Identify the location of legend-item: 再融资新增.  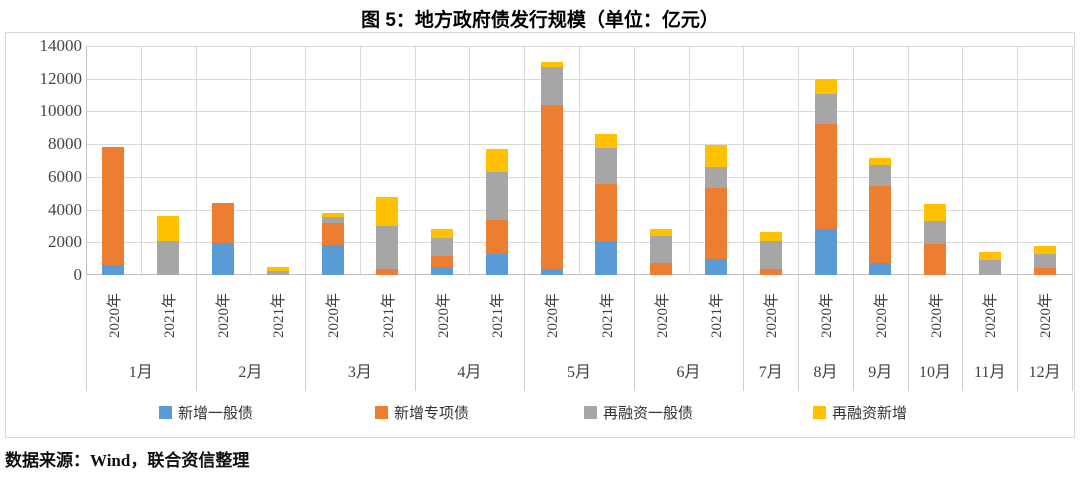
(860, 412).